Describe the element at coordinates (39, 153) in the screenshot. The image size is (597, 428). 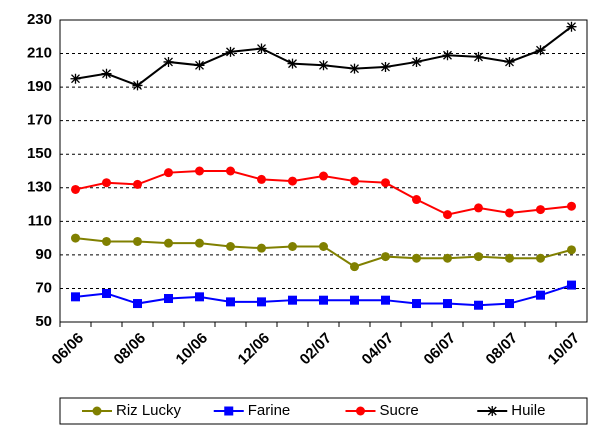
I see `y-tick-label: 150` at that location.